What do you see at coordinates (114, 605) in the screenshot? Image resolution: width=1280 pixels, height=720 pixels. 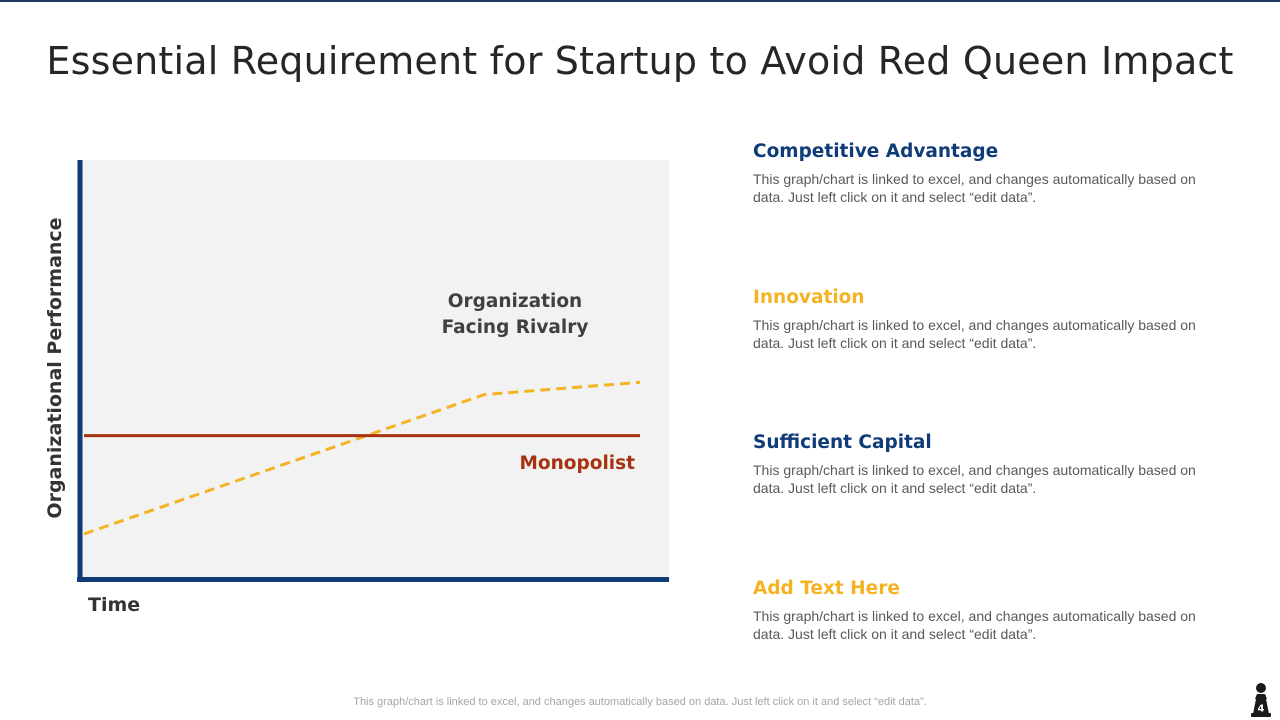 I see `x-axis-label: Time` at bounding box center [114, 605].